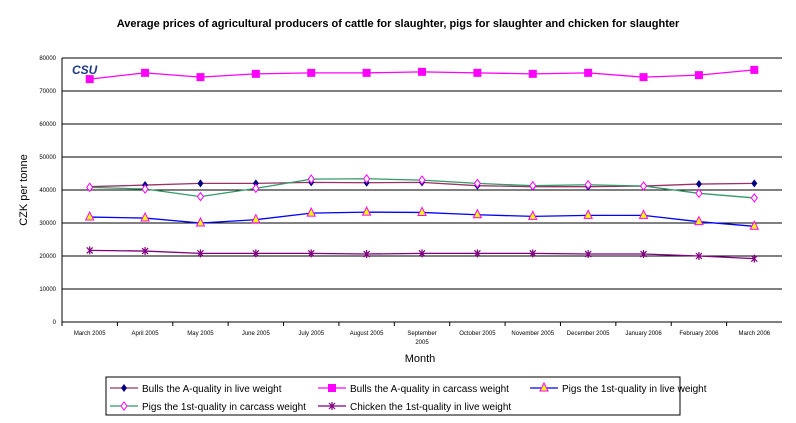 The height and width of the screenshot is (423, 796). Describe the element at coordinates (256, 334) in the screenshot. I see `x-tick-label: June 2005` at that location.